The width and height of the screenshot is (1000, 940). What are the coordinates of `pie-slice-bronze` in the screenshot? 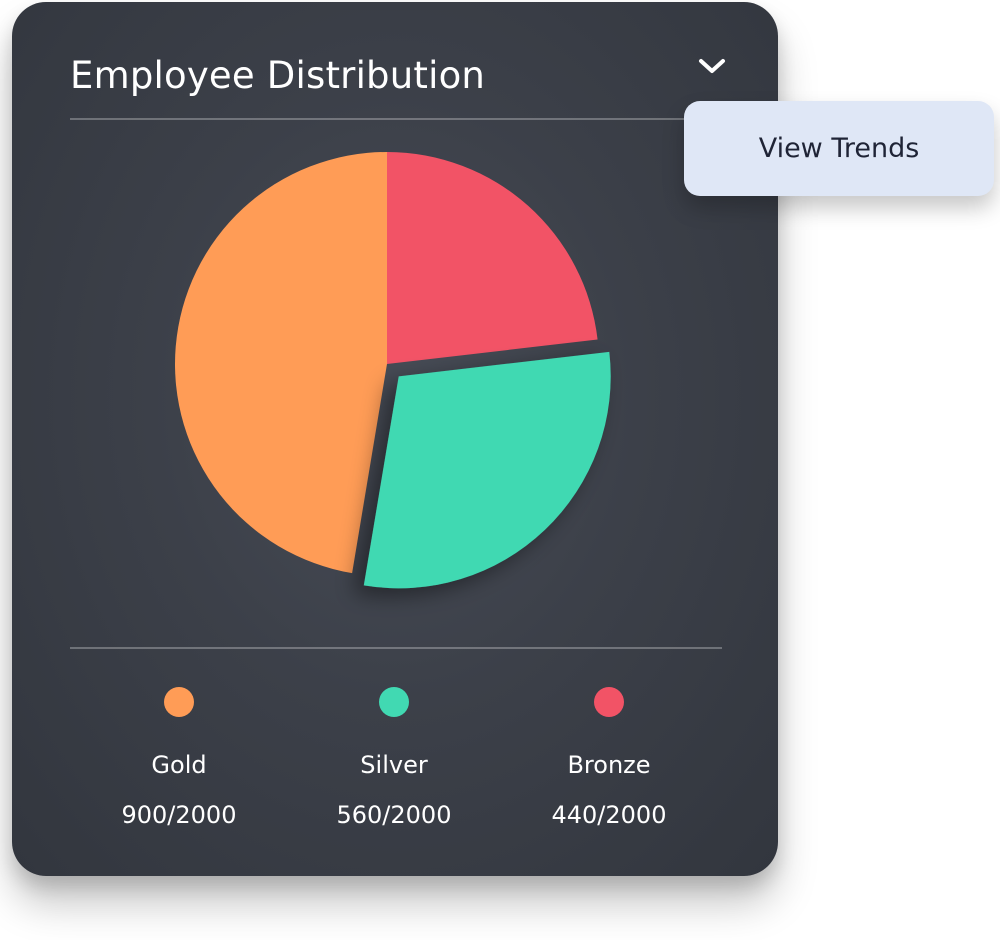 It's located at (492, 258).